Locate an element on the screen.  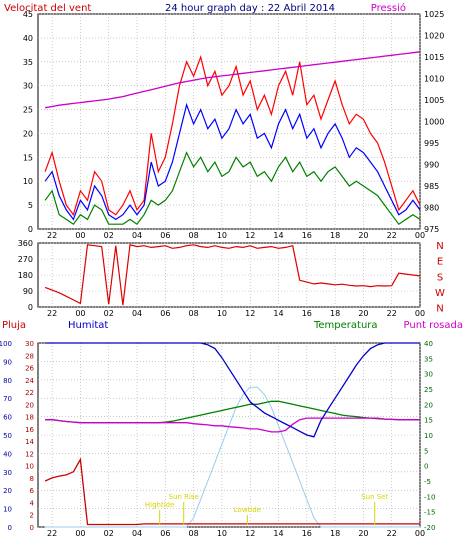
pressure-y-tick: 990 is located at coordinates (431, 165).